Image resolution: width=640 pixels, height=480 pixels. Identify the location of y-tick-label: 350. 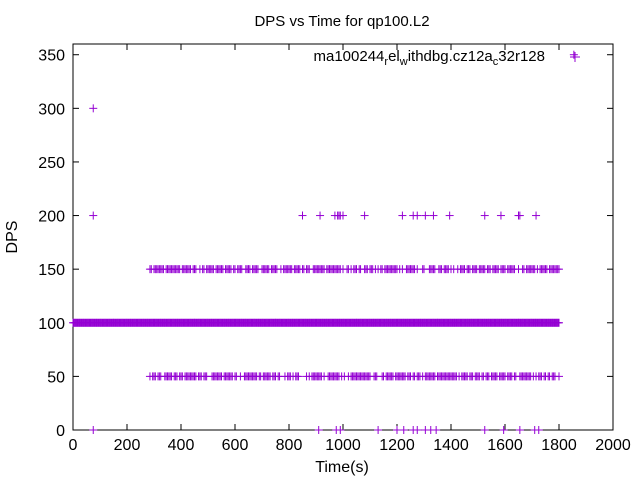
(51, 56).